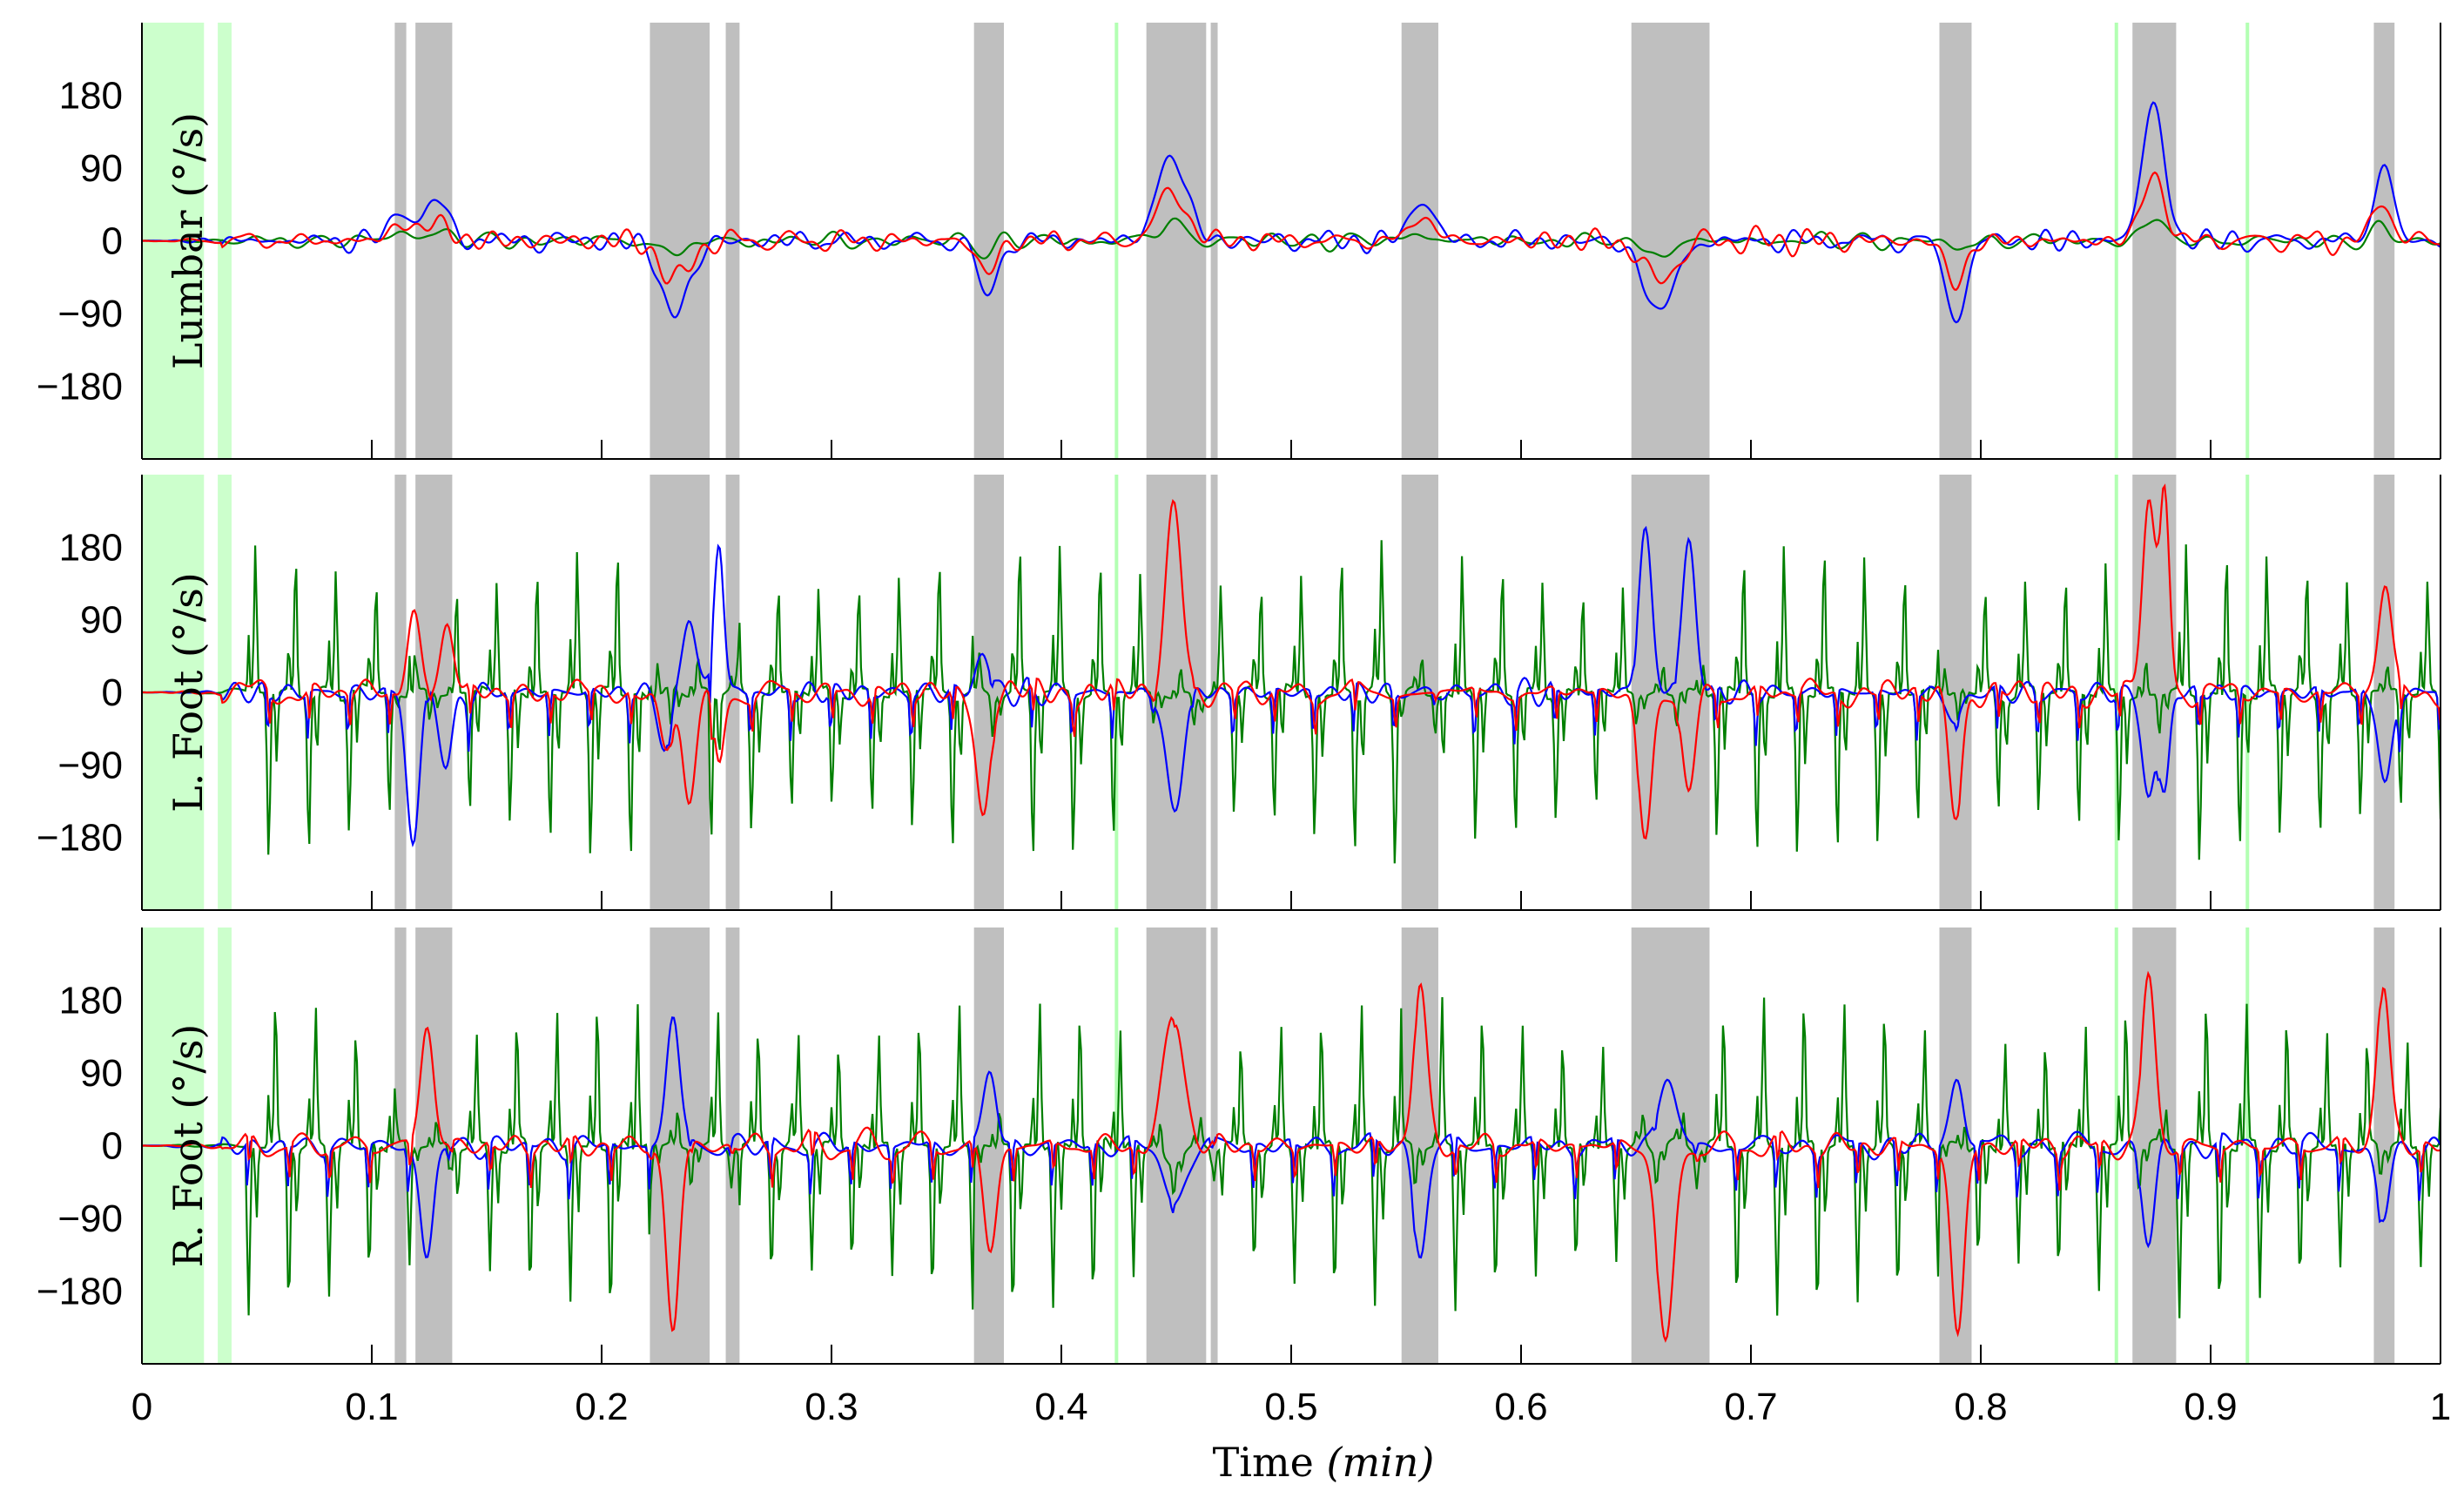 This screenshot has width=2464, height=1511. Describe the element at coordinates (832, 1407) in the screenshot. I see `x-tick-label: 0.3` at that location.